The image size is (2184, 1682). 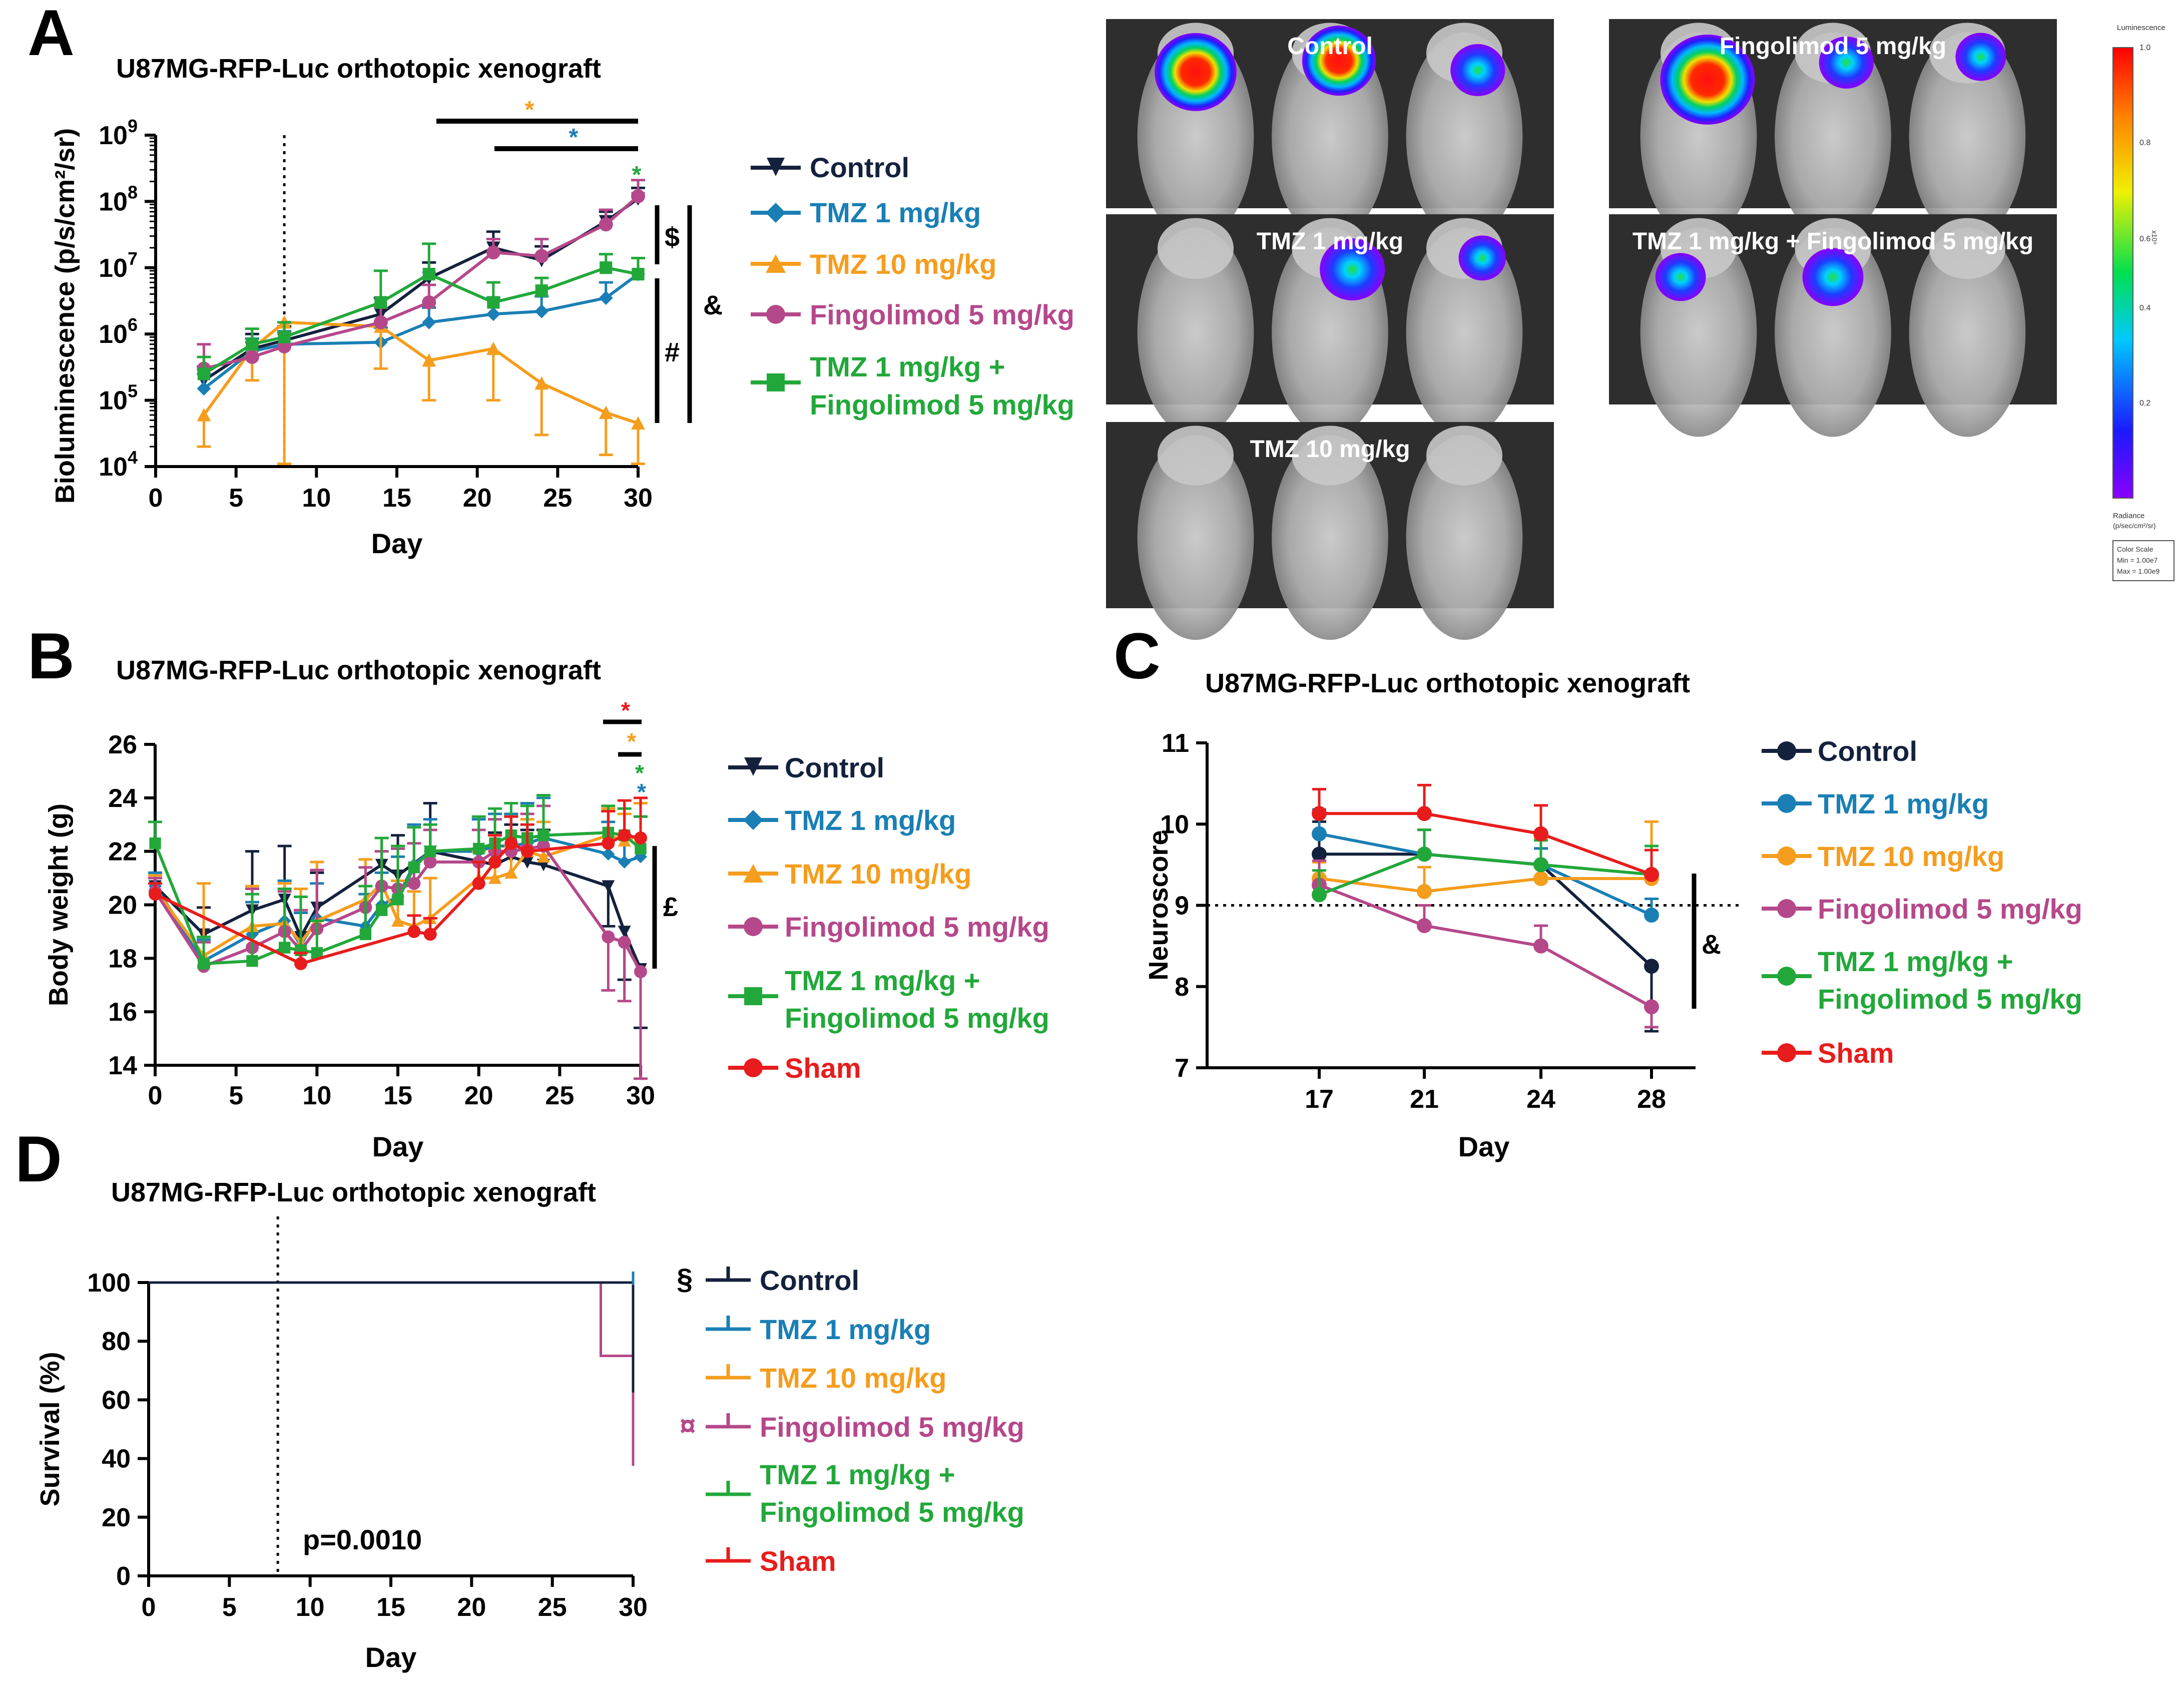 What do you see at coordinates (114, 135) in the screenshot?
I see `a-ytick-base: 10` at bounding box center [114, 135].